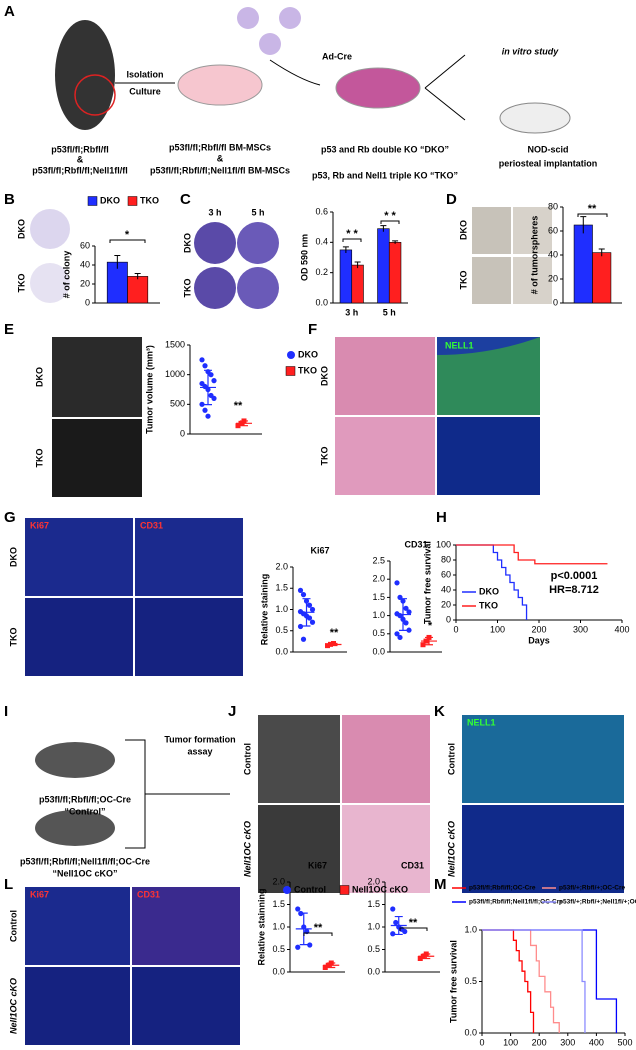  Describe the element at coordinates (84, 873) in the screenshot. I see `label: “Nell1OC cKO”` at that location.